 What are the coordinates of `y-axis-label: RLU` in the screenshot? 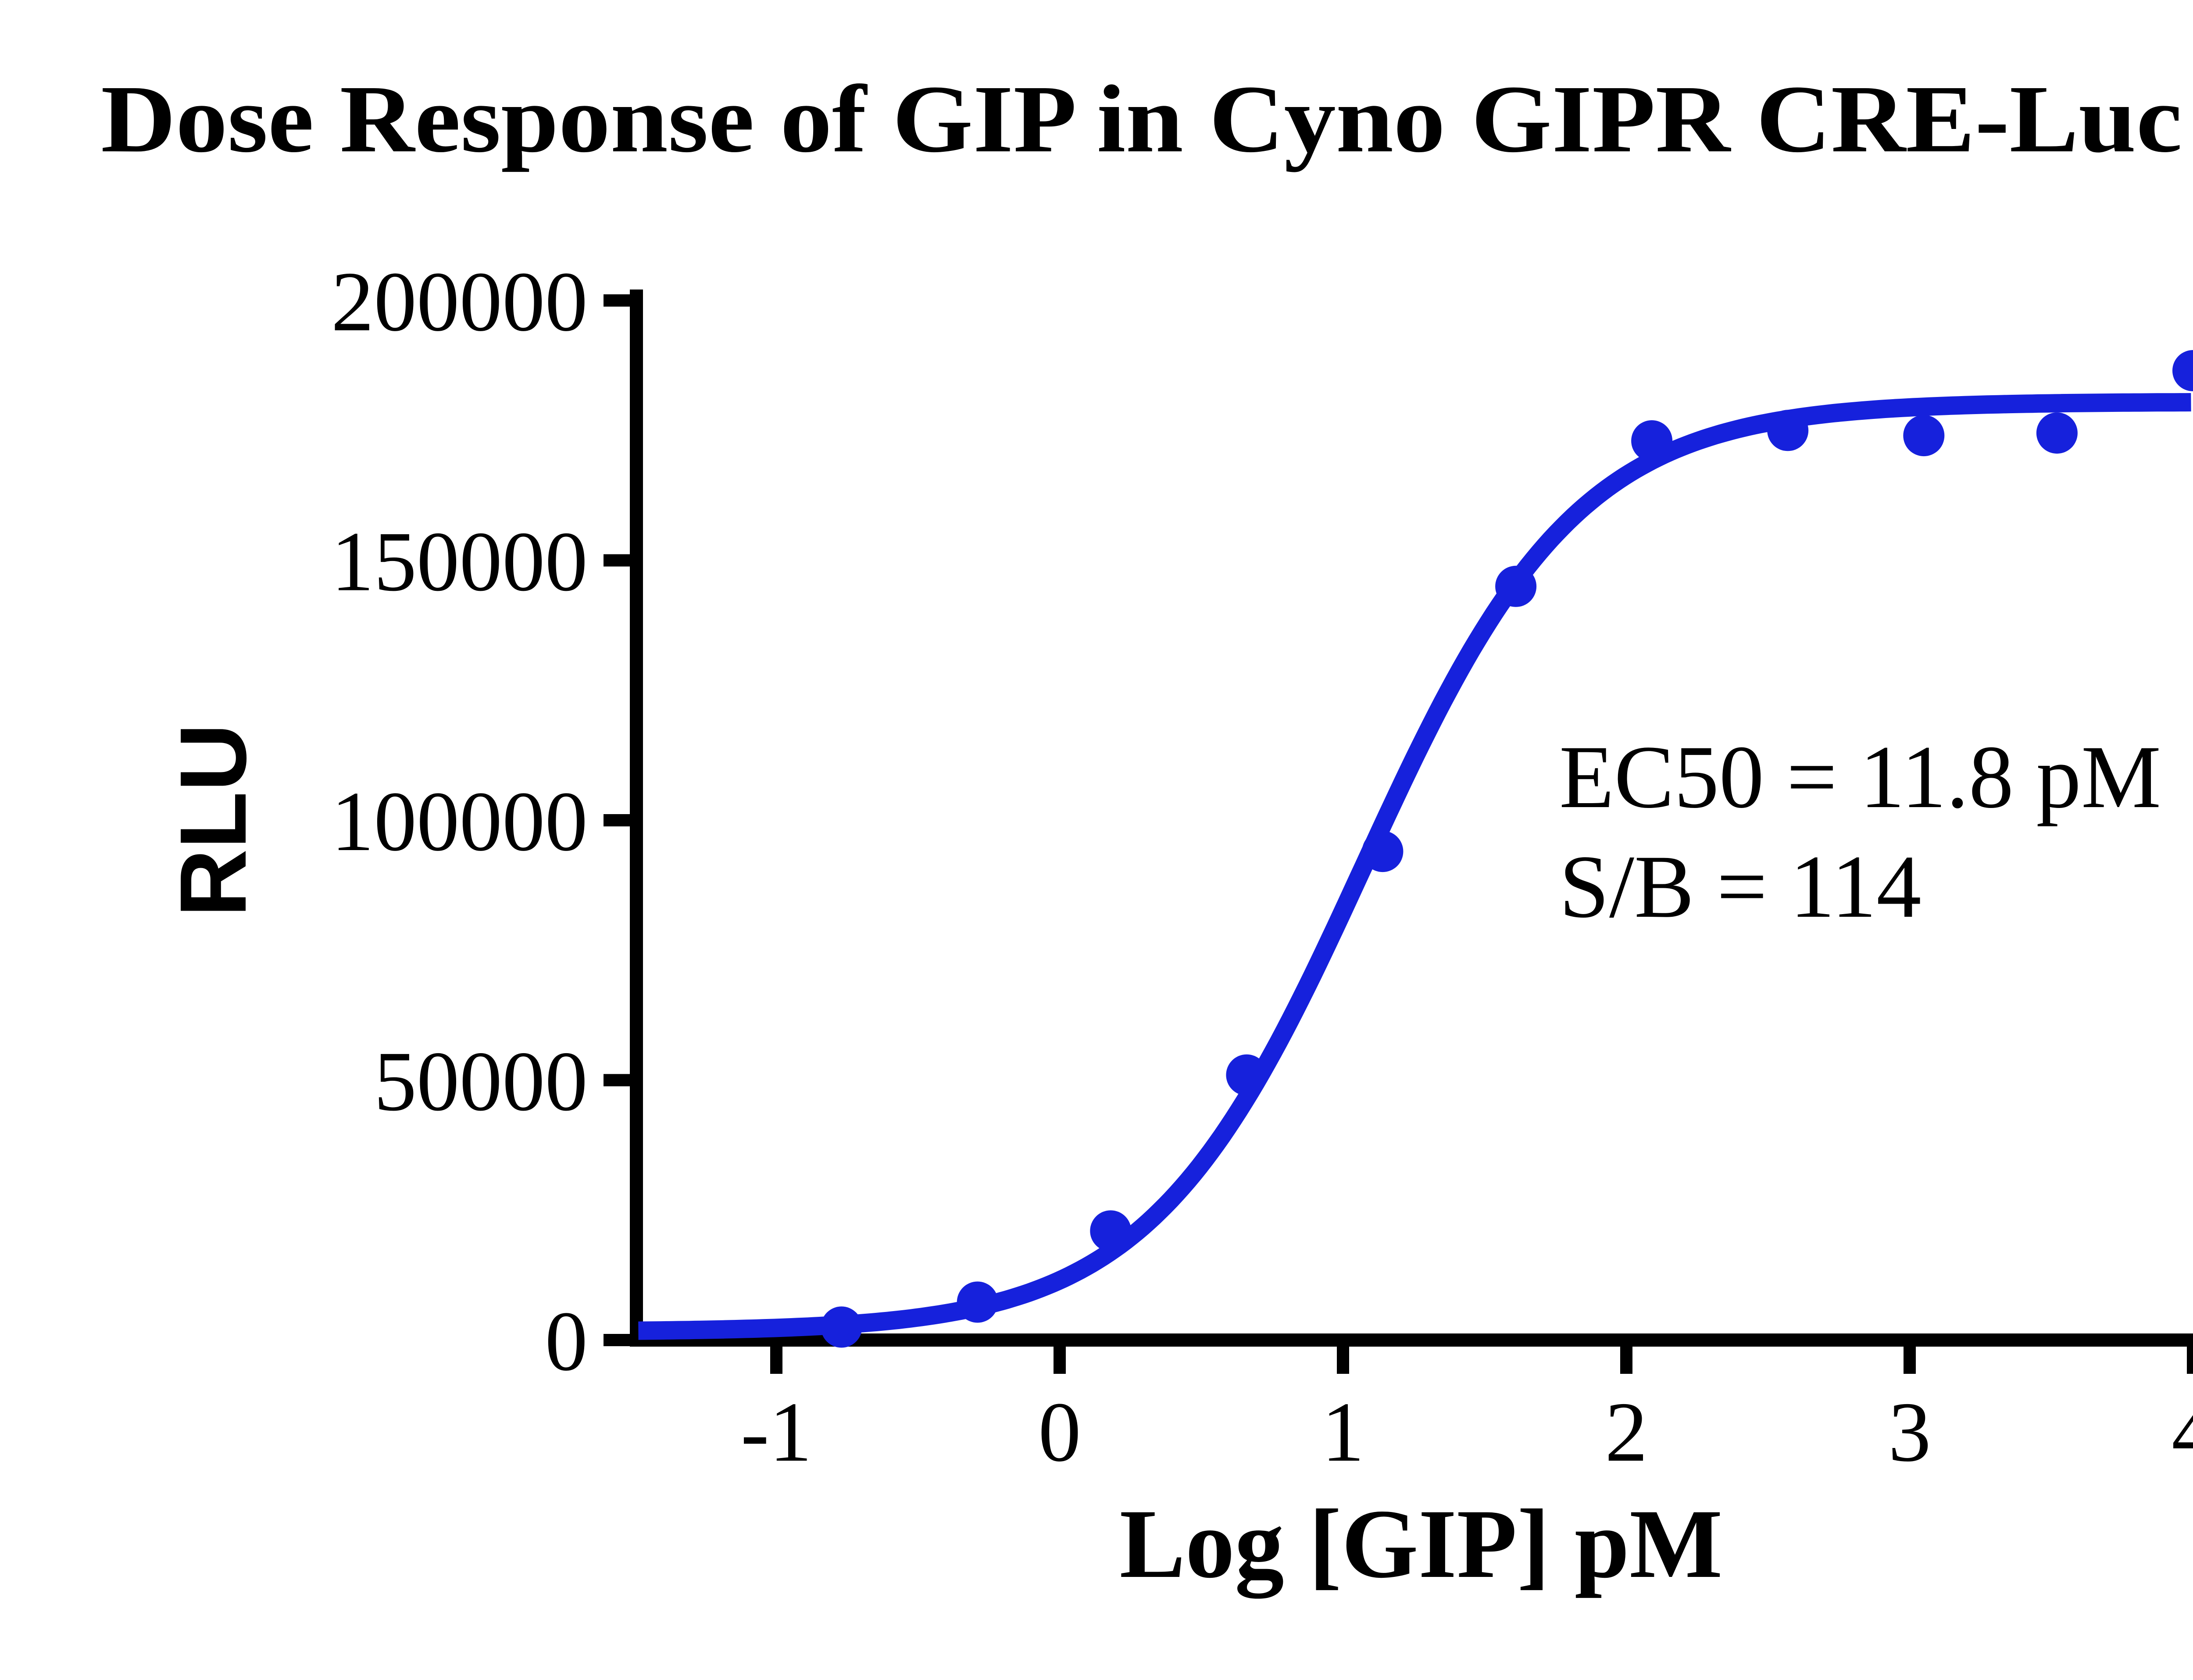 It's located at (213, 820).